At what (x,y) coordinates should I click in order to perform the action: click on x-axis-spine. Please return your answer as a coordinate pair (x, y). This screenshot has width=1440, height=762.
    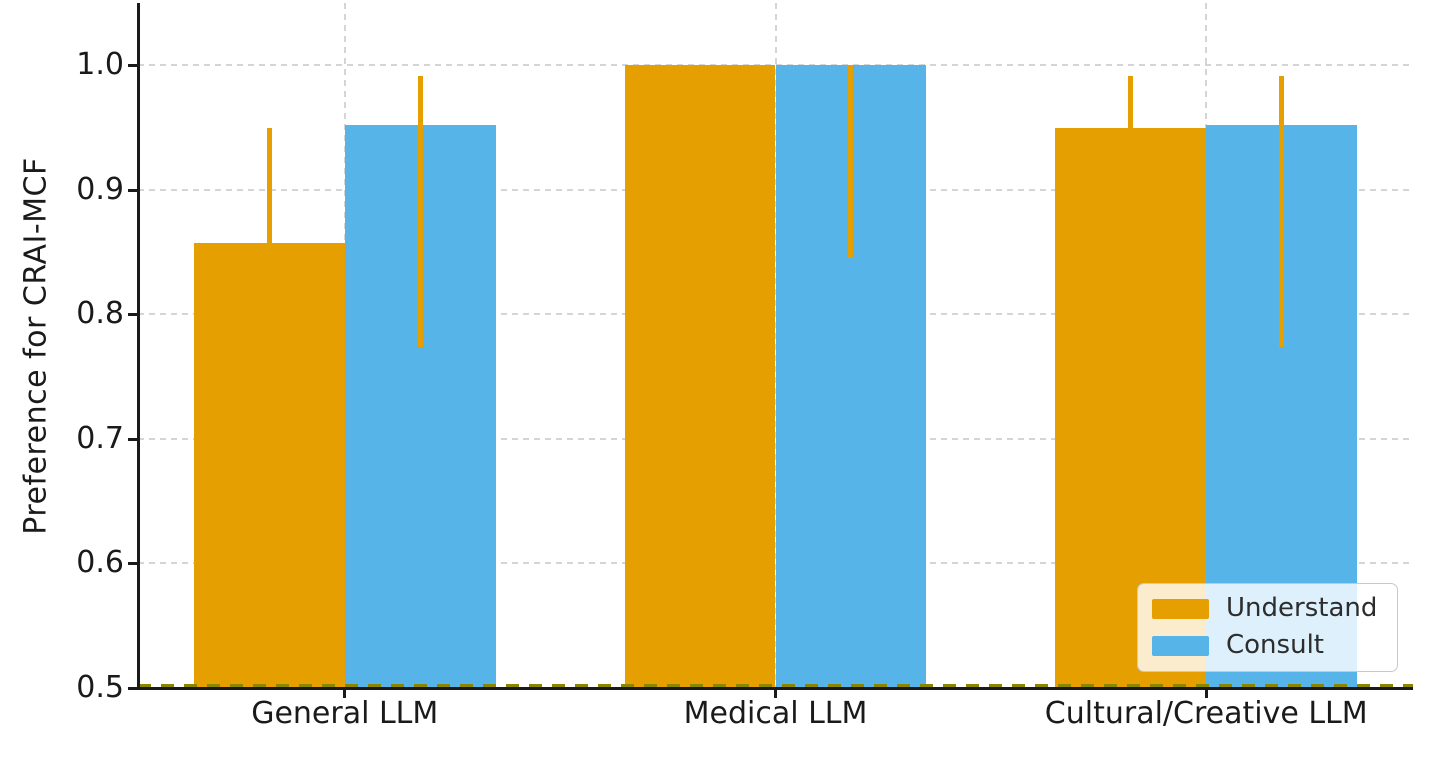
    Looking at the image, I should click on (775, 688).